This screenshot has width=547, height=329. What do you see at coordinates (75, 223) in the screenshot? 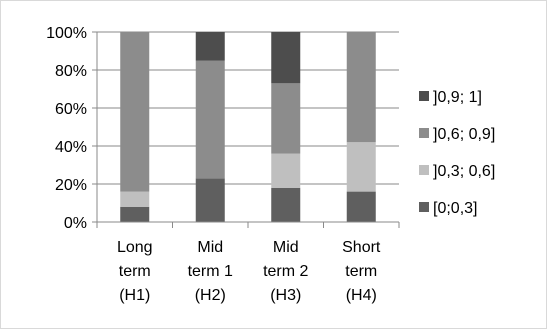
I see `y-tick-label: 0%` at bounding box center [75, 223].